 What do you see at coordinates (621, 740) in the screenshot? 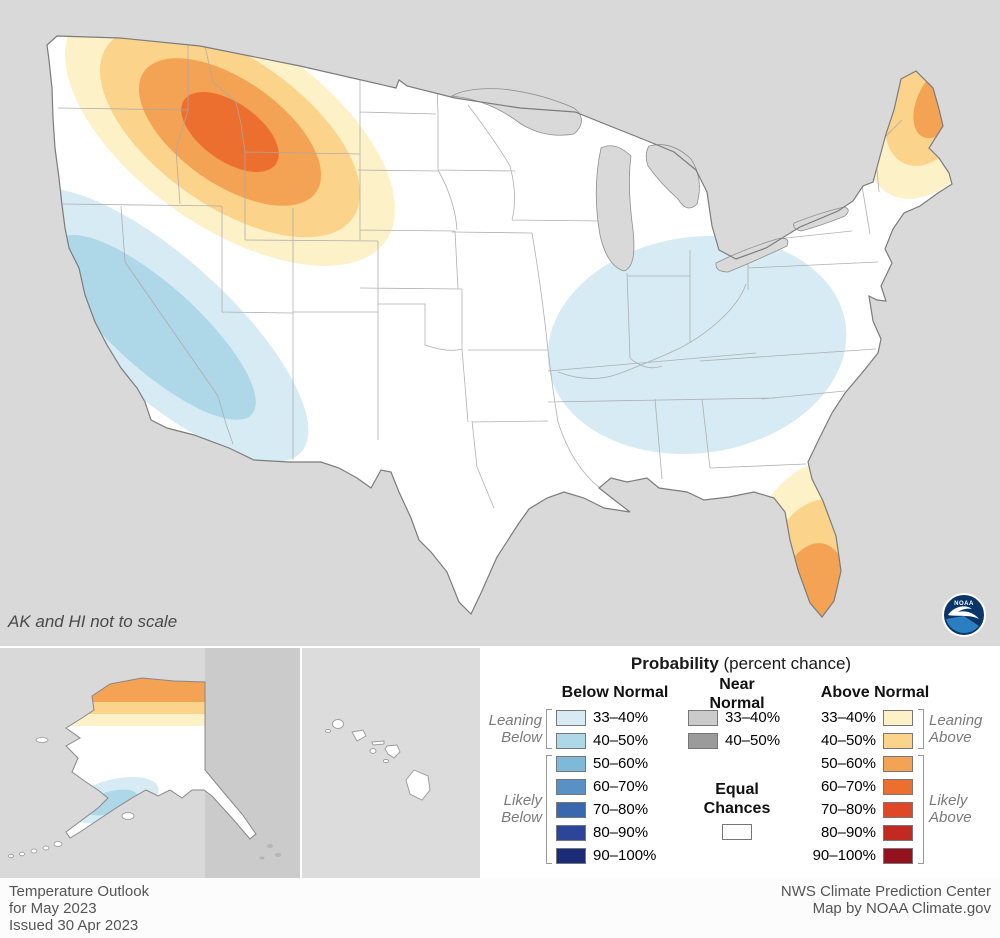
I see `below-normal-label: 40–50%` at bounding box center [621, 740].